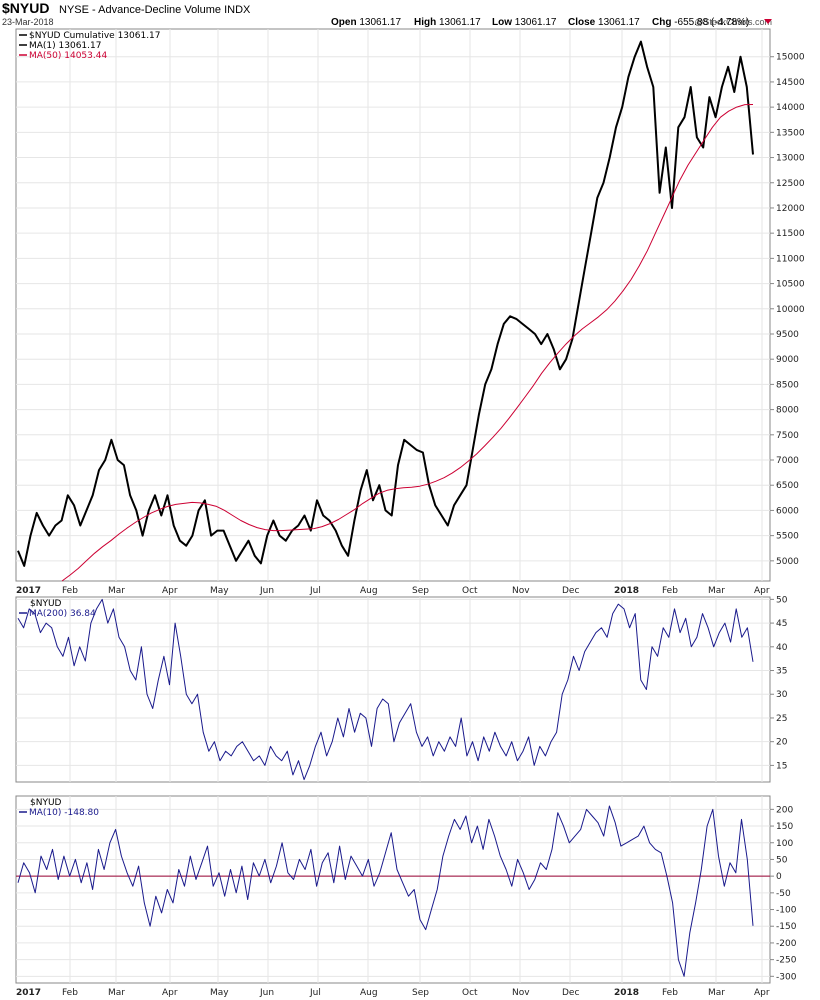 Image resolution: width=820 pixels, height=1000 pixels. I want to click on main-ytick-label: 12000, so click(790, 209).